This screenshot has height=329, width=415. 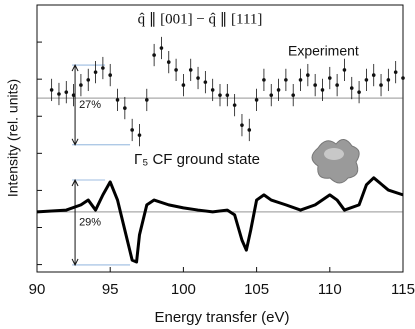 What do you see at coordinates (183, 289) in the screenshot?
I see `x-tick-label: 100` at bounding box center [183, 289].